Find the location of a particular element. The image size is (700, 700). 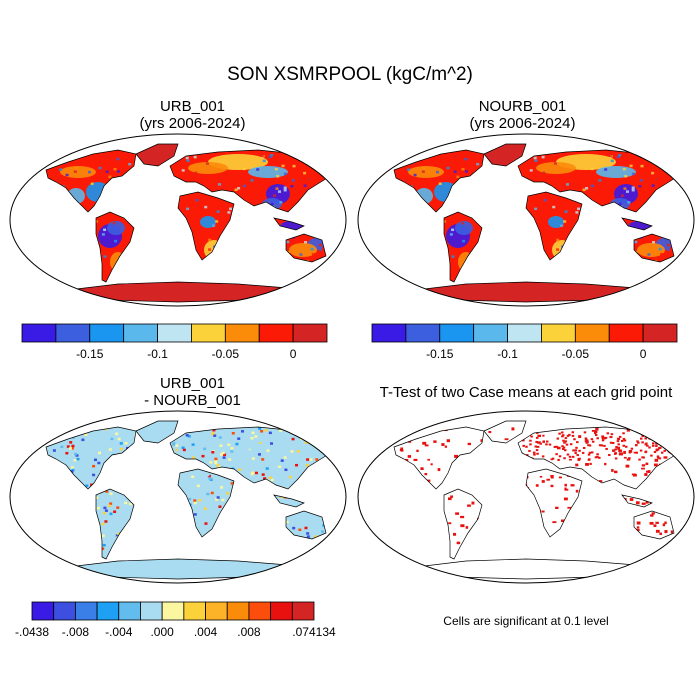

map-difference is located at coordinates (178, 497).